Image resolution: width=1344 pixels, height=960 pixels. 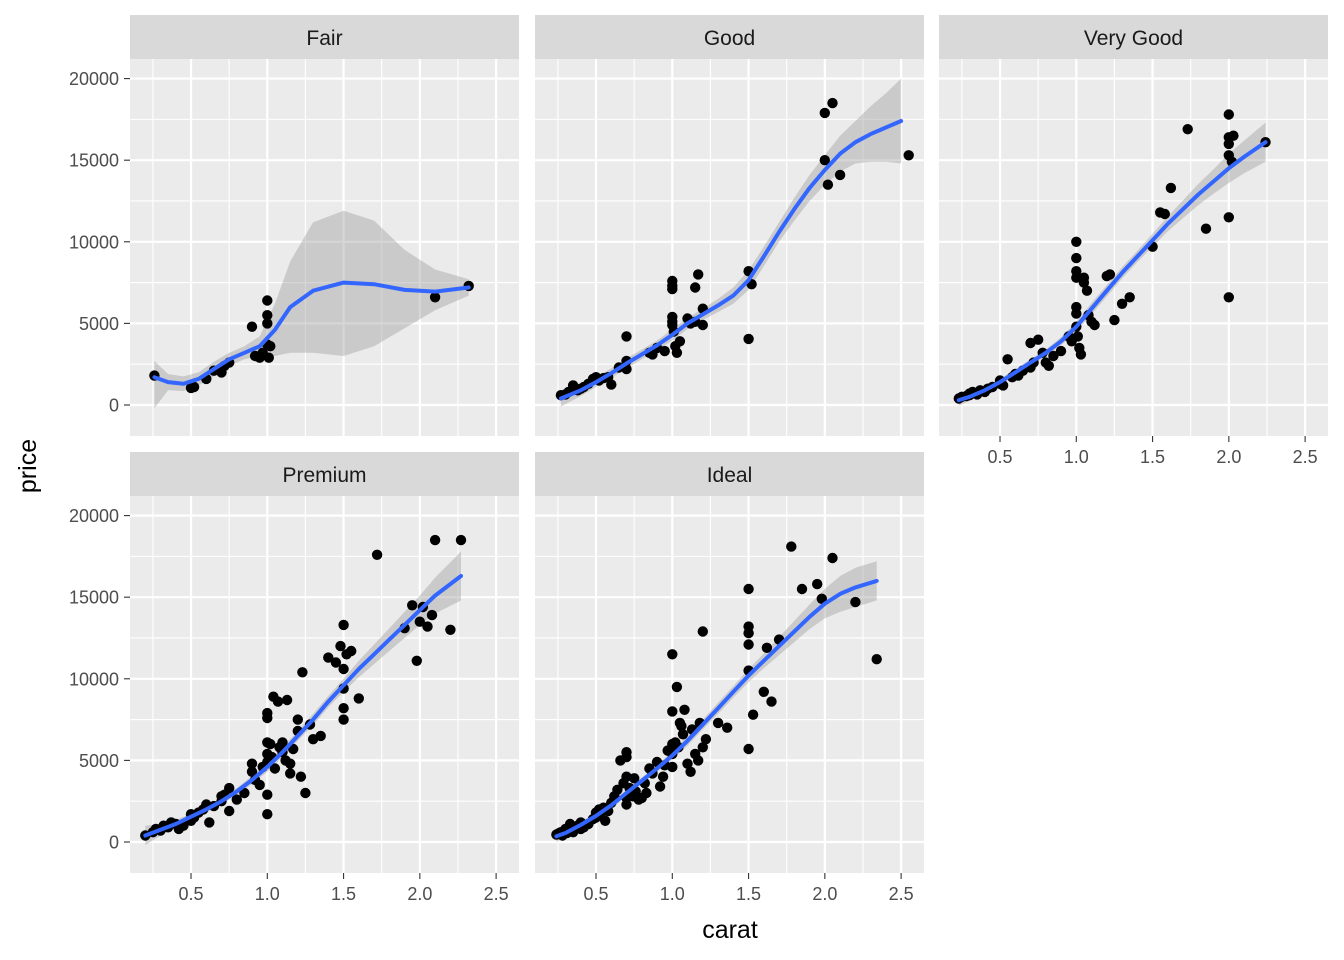 I want to click on y-tick-label: 5000, so click(x=99, y=324).